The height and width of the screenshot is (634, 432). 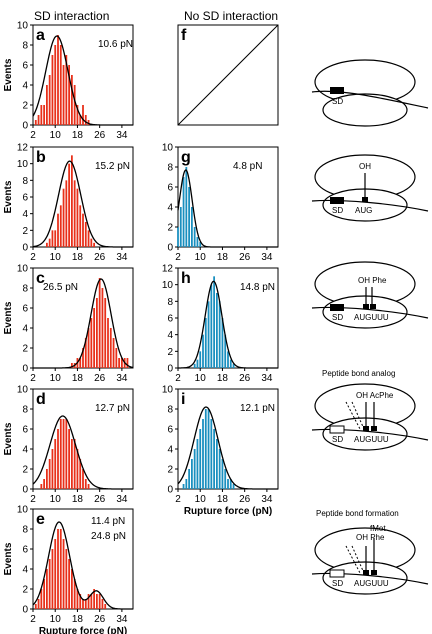 What do you see at coordinates (371, 317) in the screenshot?
I see `codon-label: AUGUUU` at bounding box center [371, 317].